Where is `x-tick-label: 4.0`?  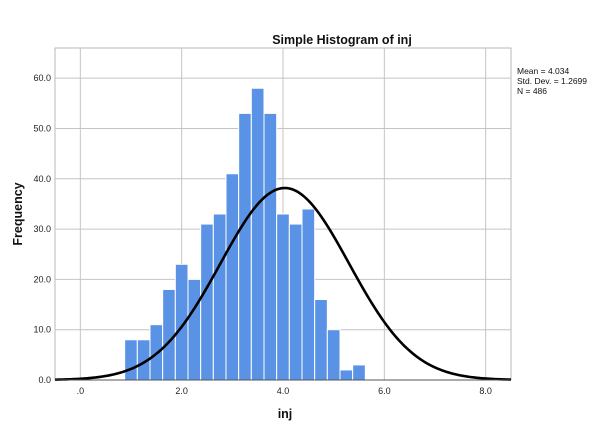
x-tick-label: 4.0 is located at coordinates (283, 391).